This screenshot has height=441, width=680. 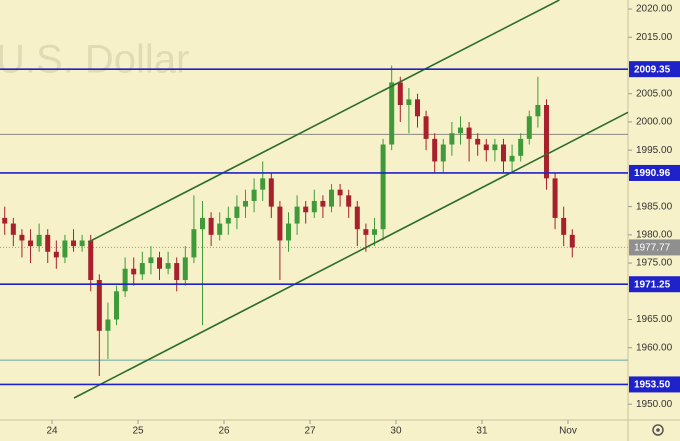 I want to click on x-tick-label: Nov, so click(x=568, y=431).